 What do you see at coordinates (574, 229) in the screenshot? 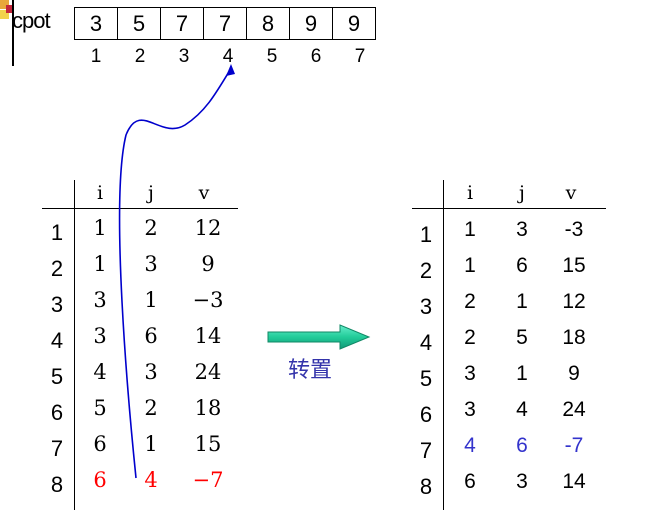
I see `table-cell: -3` at bounding box center [574, 229].